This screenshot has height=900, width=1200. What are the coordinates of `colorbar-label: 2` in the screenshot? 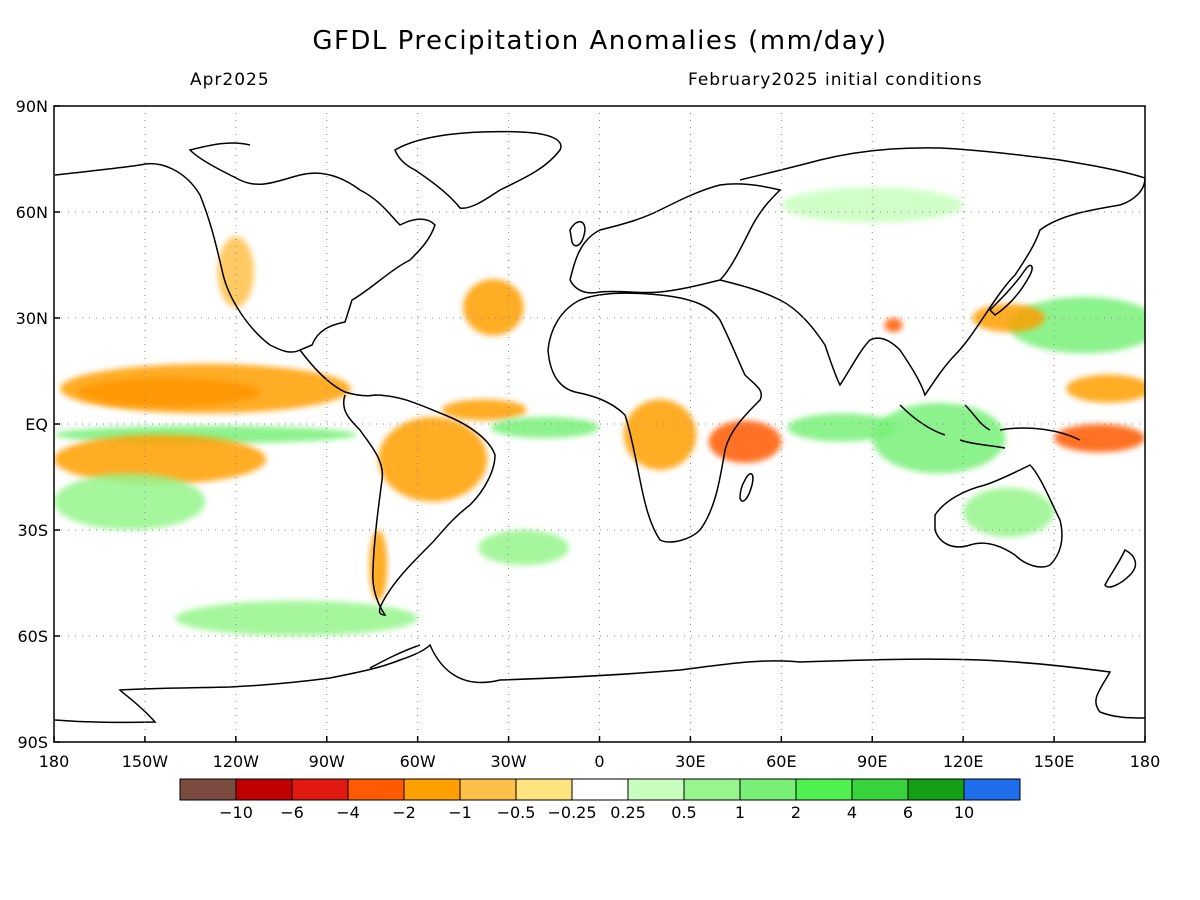 It's located at (796, 812).